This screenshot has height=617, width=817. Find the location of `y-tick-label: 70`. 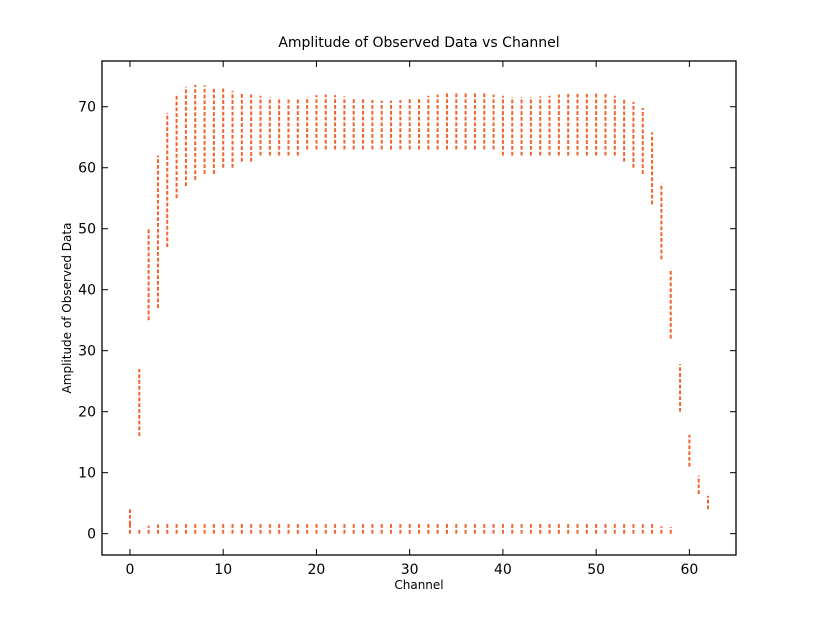

y-tick-label: 70 is located at coordinates (87, 108).